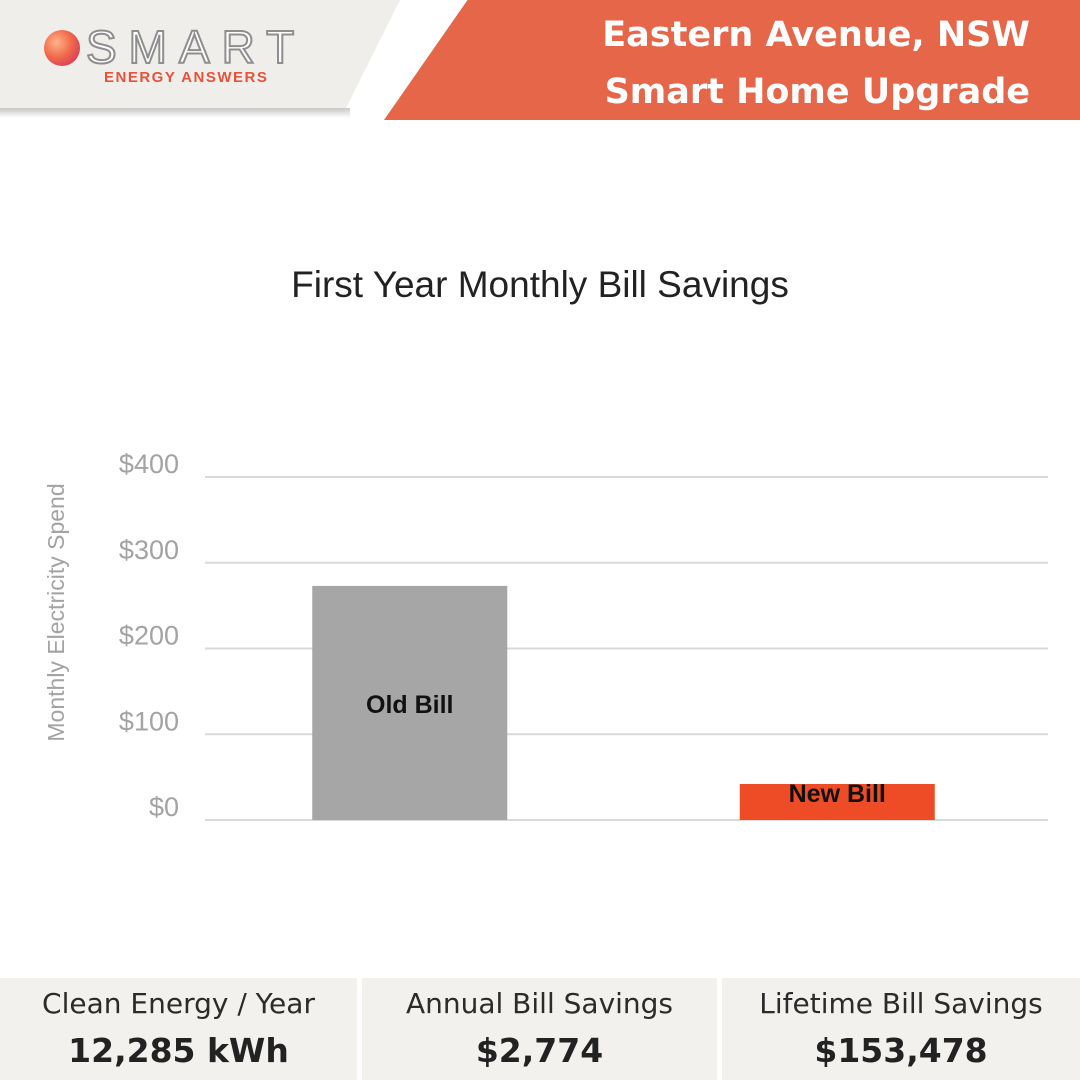 This screenshot has width=1080, height=1080. What do you see at coordinates (817, 92) in the screenshot?
I see `project-title: Smart Home Upgrade` at bounding box center [817, 92].